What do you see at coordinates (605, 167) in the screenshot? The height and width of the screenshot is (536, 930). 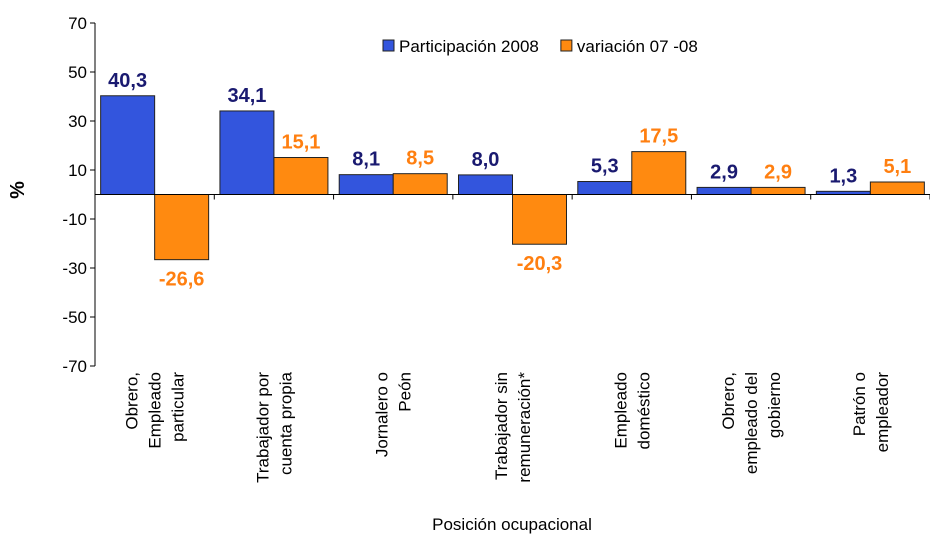 I see `value-label: 5,3` at bounding box center [605, 167].